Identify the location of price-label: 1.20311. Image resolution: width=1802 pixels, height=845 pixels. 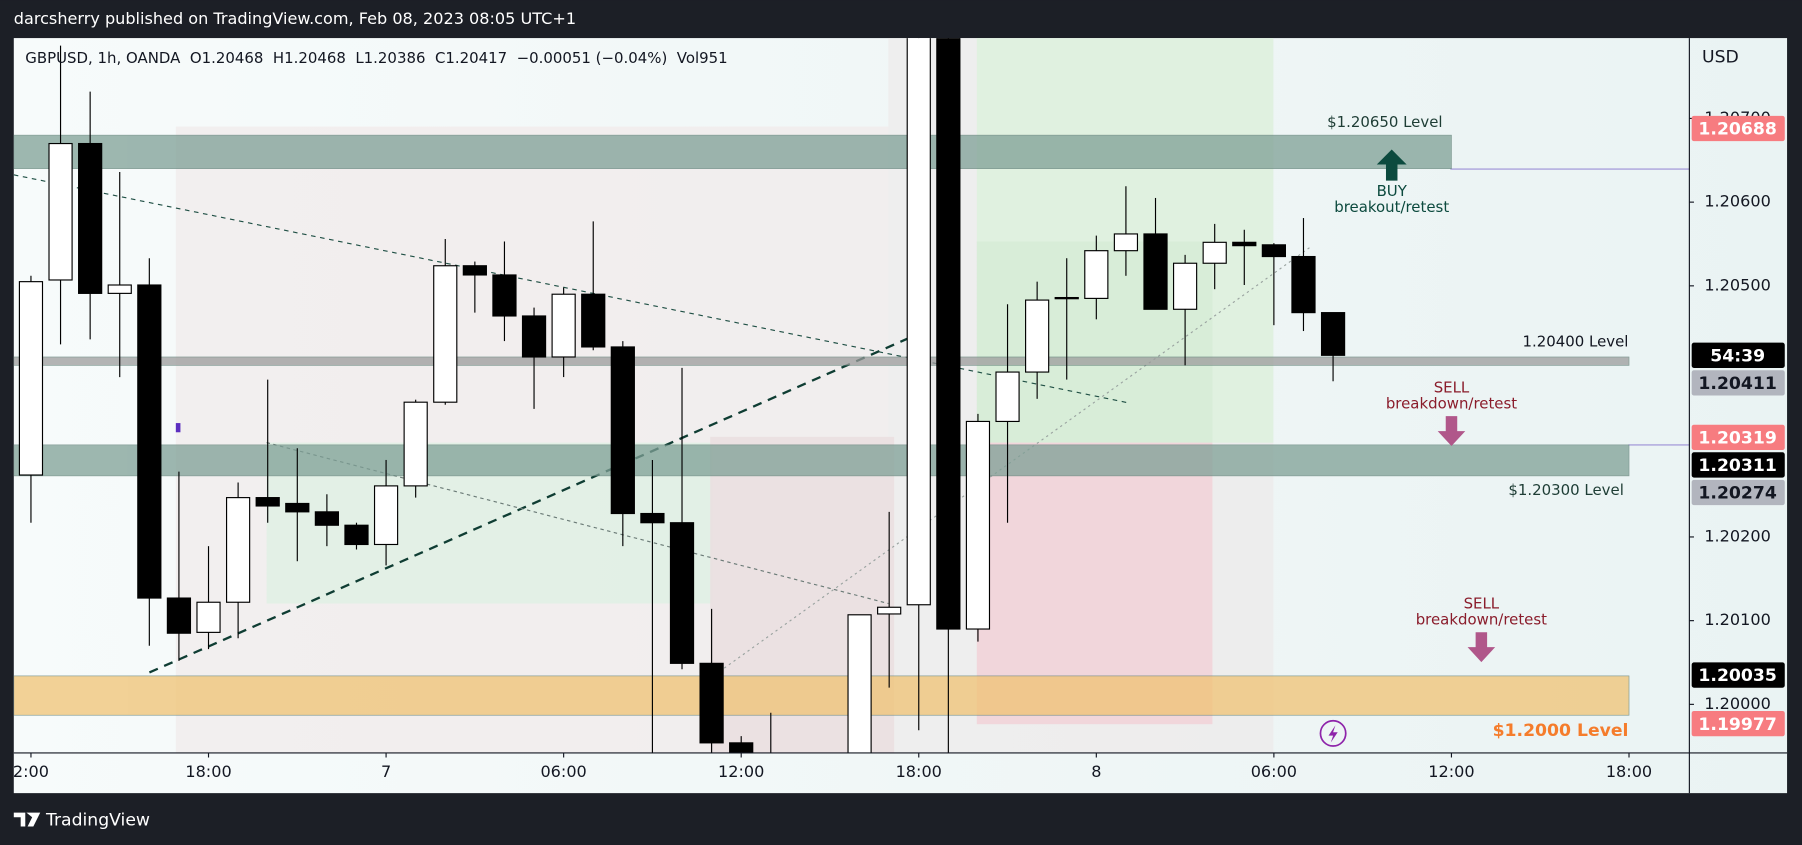
(1737, 466).